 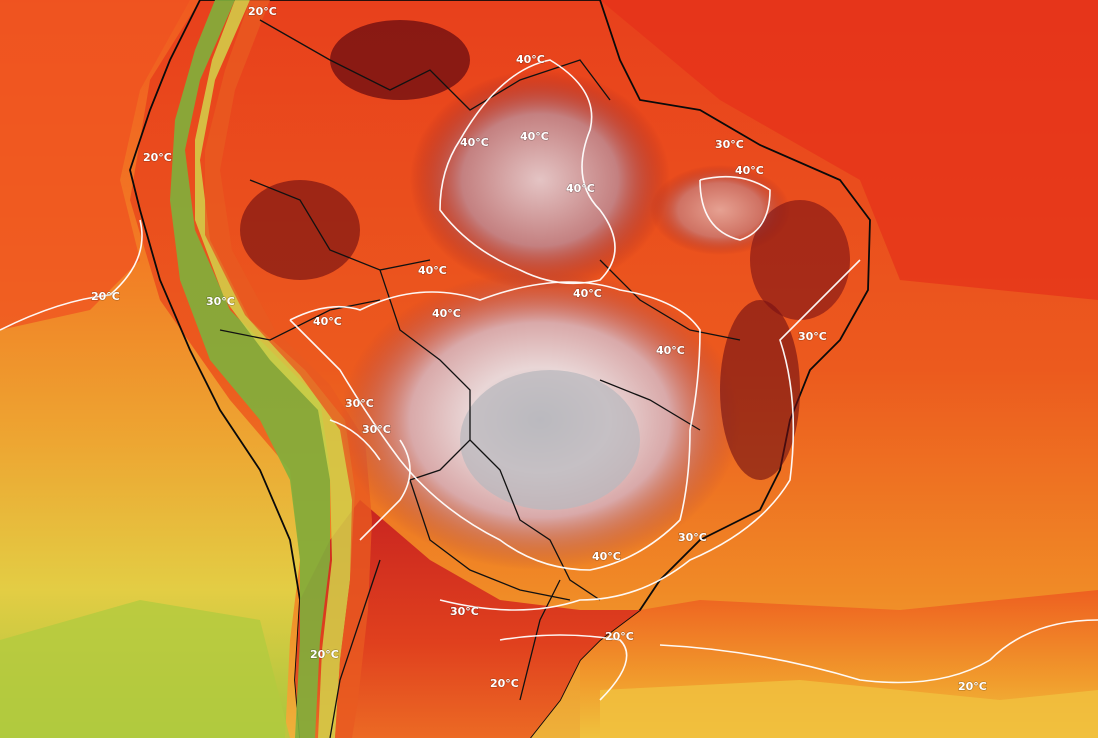 What do you see at coordinates (849, 709) in the screenshot?
I see `south-atlantic-yellow` at bounding box center [849, 709].